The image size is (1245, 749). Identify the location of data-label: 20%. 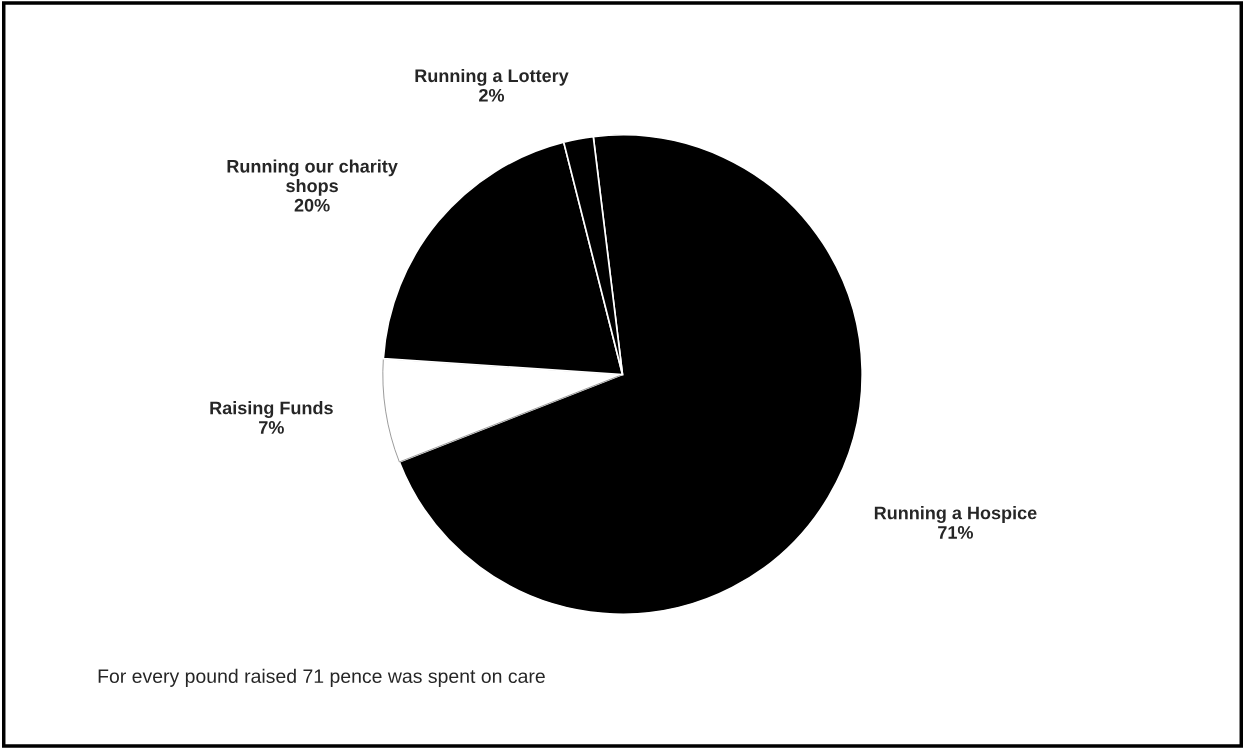
(312, 205).